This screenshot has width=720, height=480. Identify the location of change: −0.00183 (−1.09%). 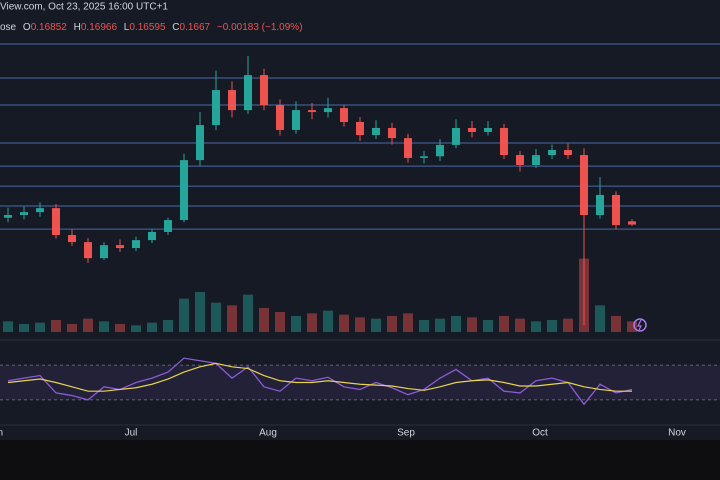
(260, 27).